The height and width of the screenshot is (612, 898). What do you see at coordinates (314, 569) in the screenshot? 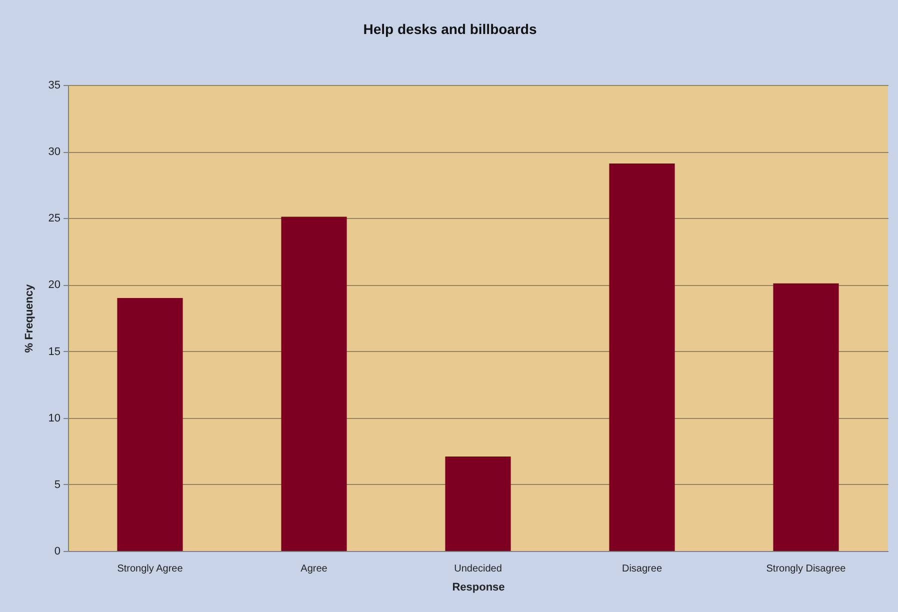
I see `x-tick-label: Agree` at bounding box center [314, 569].